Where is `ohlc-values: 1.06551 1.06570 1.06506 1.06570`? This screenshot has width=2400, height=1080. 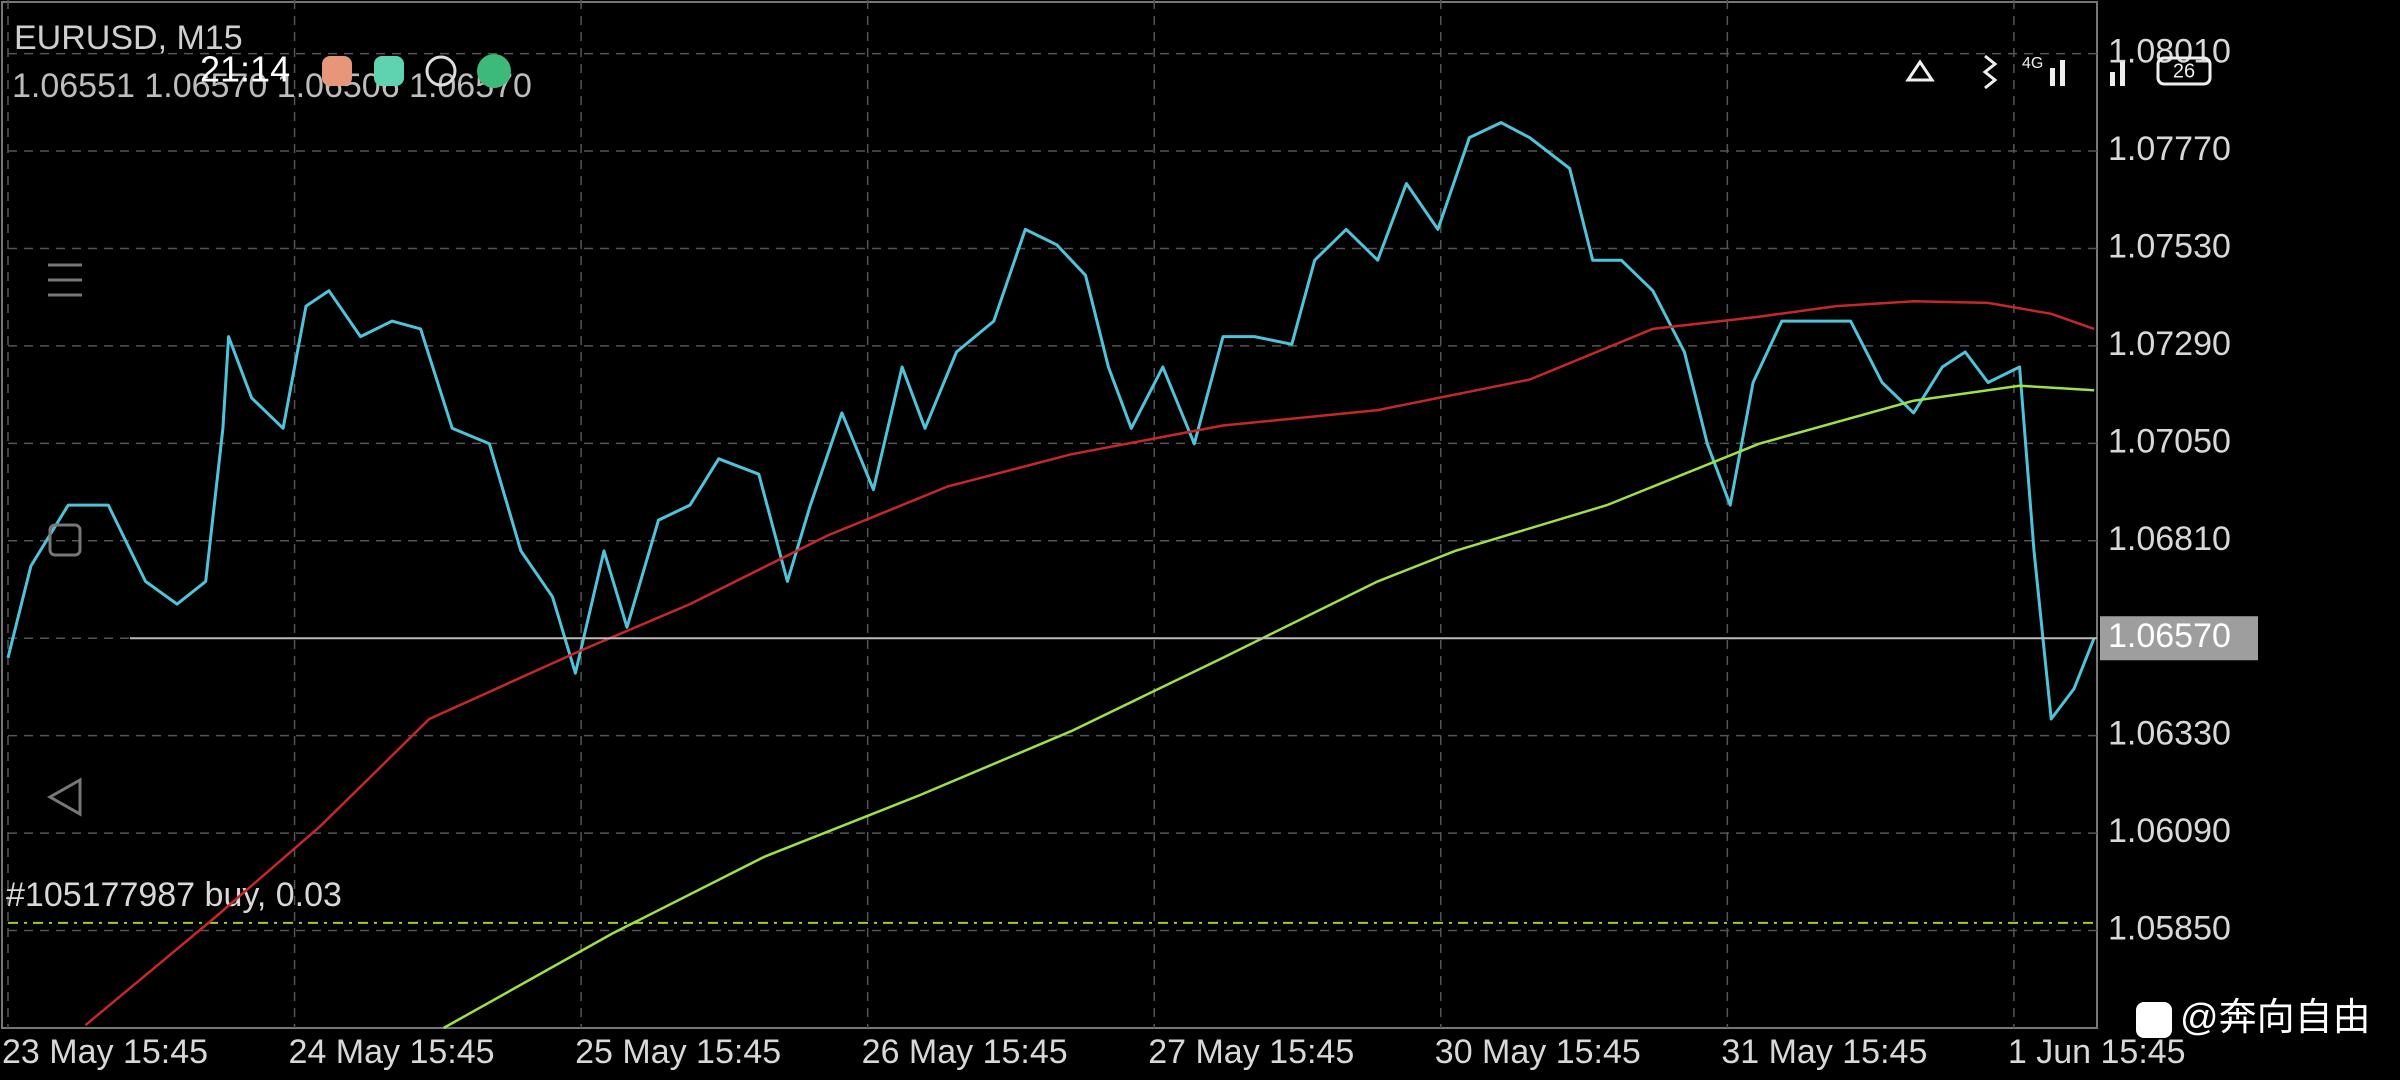 ohlc-values: 1.06551 1.06570 1.06506 1.06570 is located at coordinates (272, 86).